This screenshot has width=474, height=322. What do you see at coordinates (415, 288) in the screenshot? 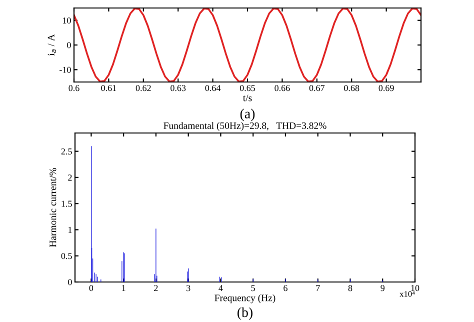
I see `x-tick-label: 10` at bounding box center [415, 288].